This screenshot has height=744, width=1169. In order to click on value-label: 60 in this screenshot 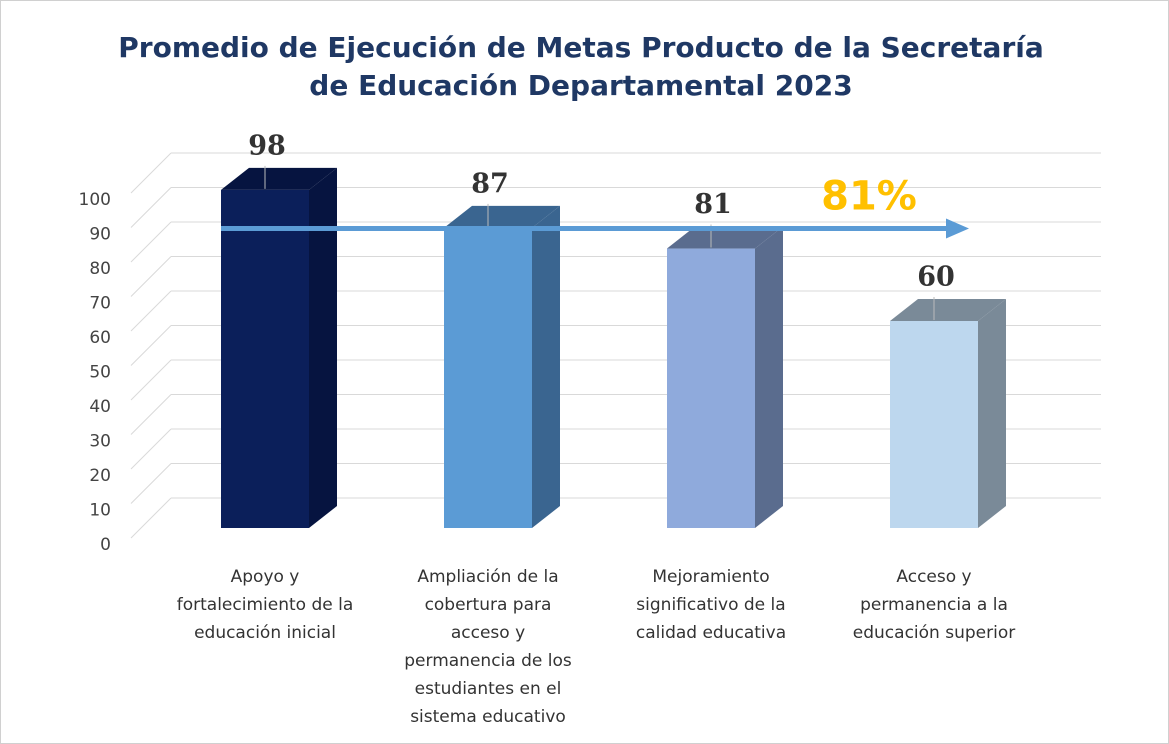, I will do `click(936, 277)`.